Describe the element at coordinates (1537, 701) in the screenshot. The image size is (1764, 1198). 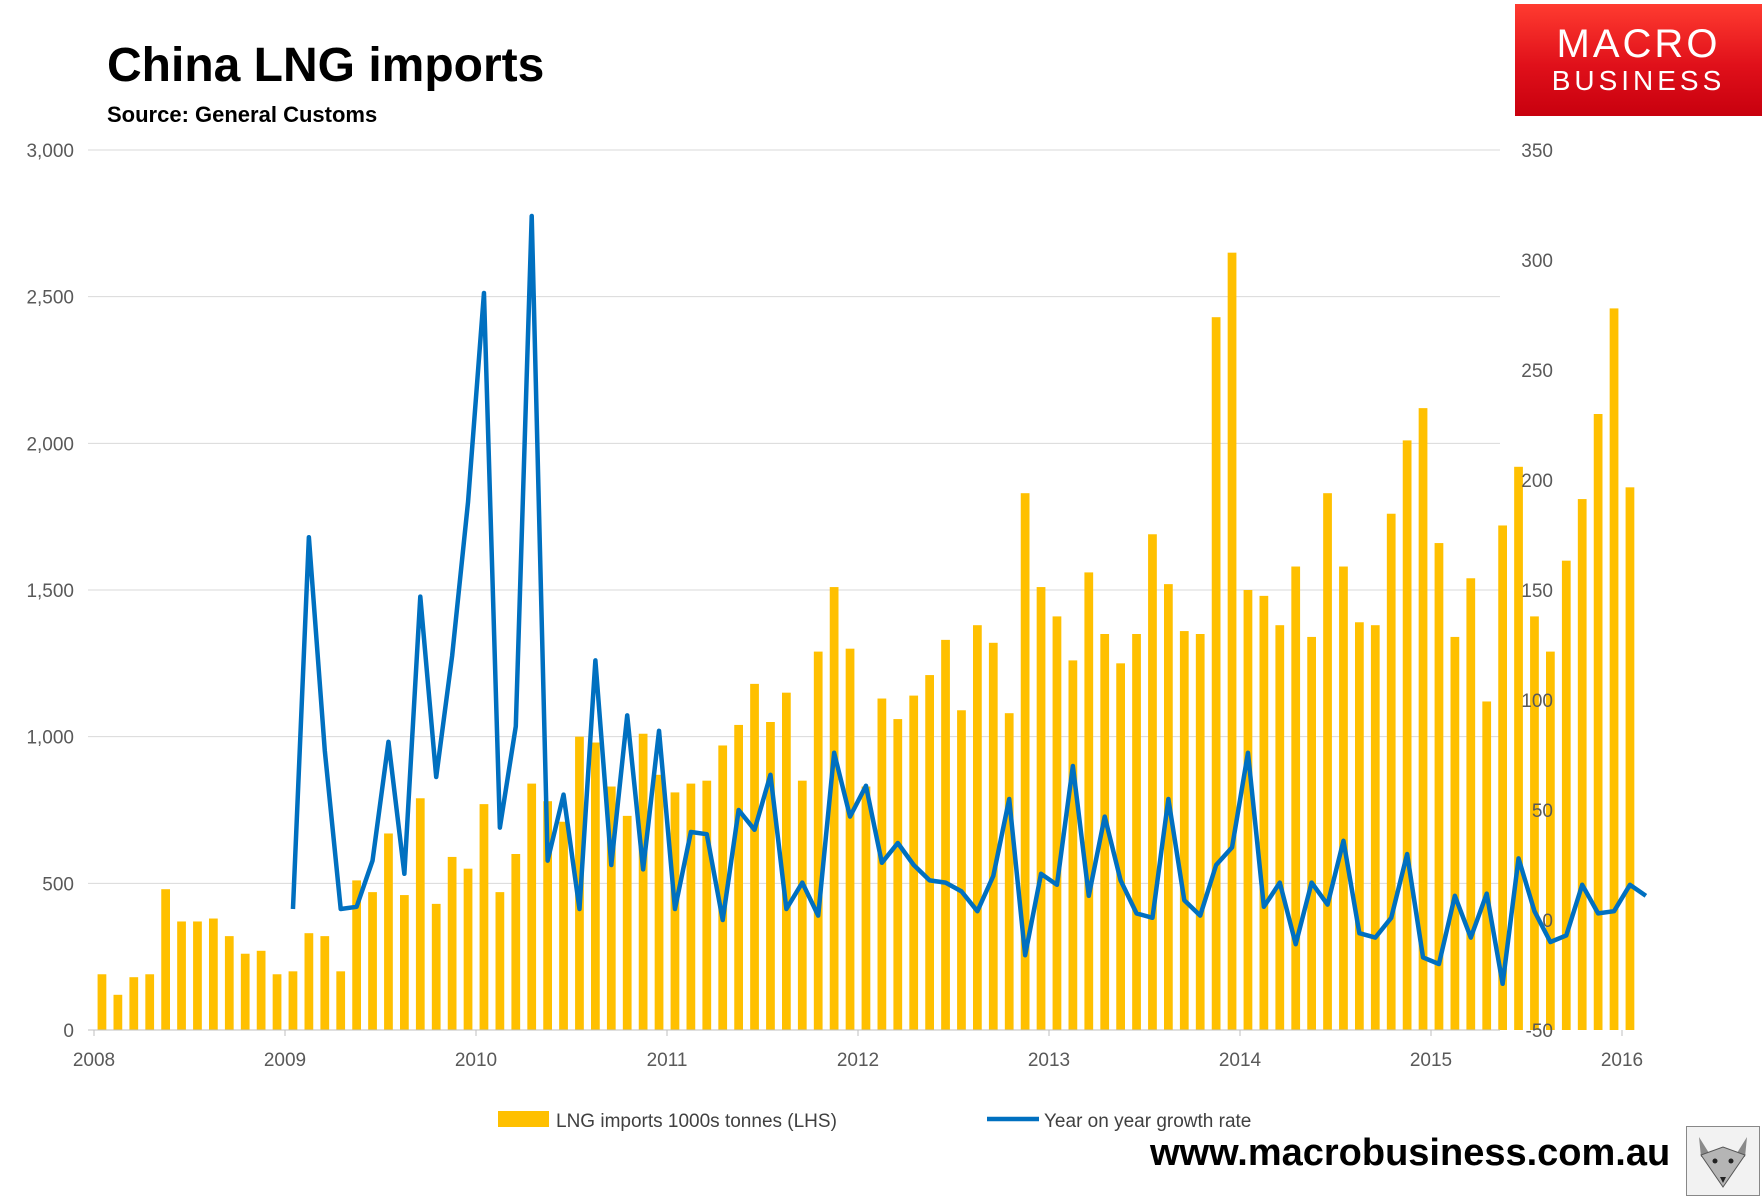
I see `y-right-tick-label: 100` at that location.